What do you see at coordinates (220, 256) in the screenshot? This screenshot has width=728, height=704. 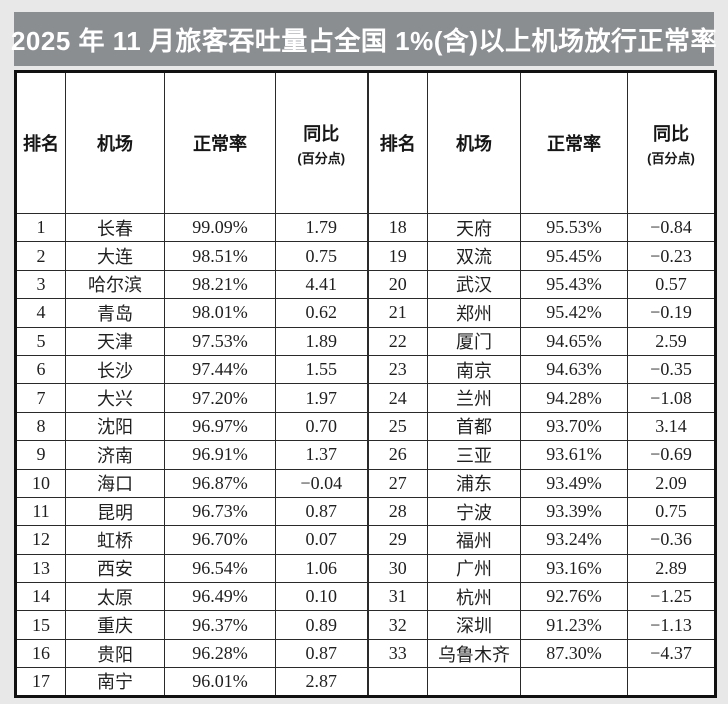 I see `rate-cell: 98.51%` at bounding box center [220, 256].